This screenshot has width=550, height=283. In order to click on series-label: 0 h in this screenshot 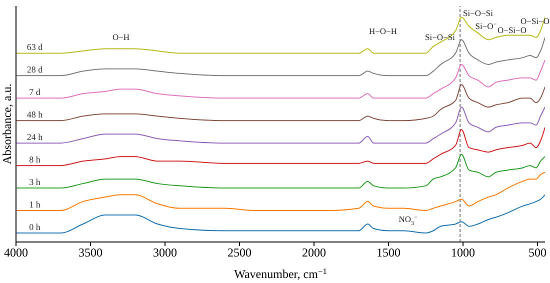, I will do `click(35, 227)`.